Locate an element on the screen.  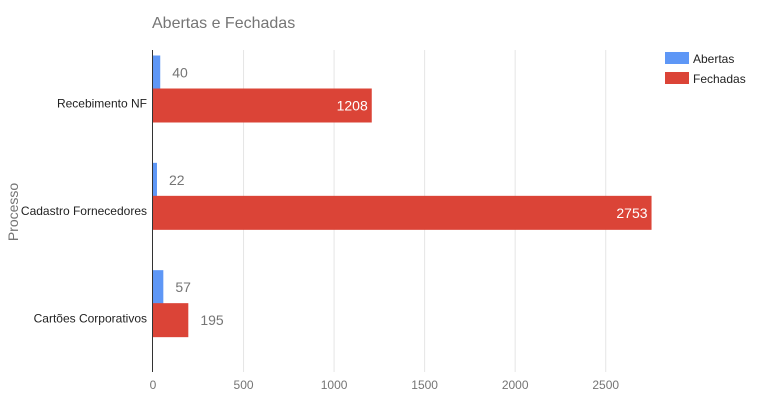
legend: Abertas Fechadas is located at coordinates (705, 69).